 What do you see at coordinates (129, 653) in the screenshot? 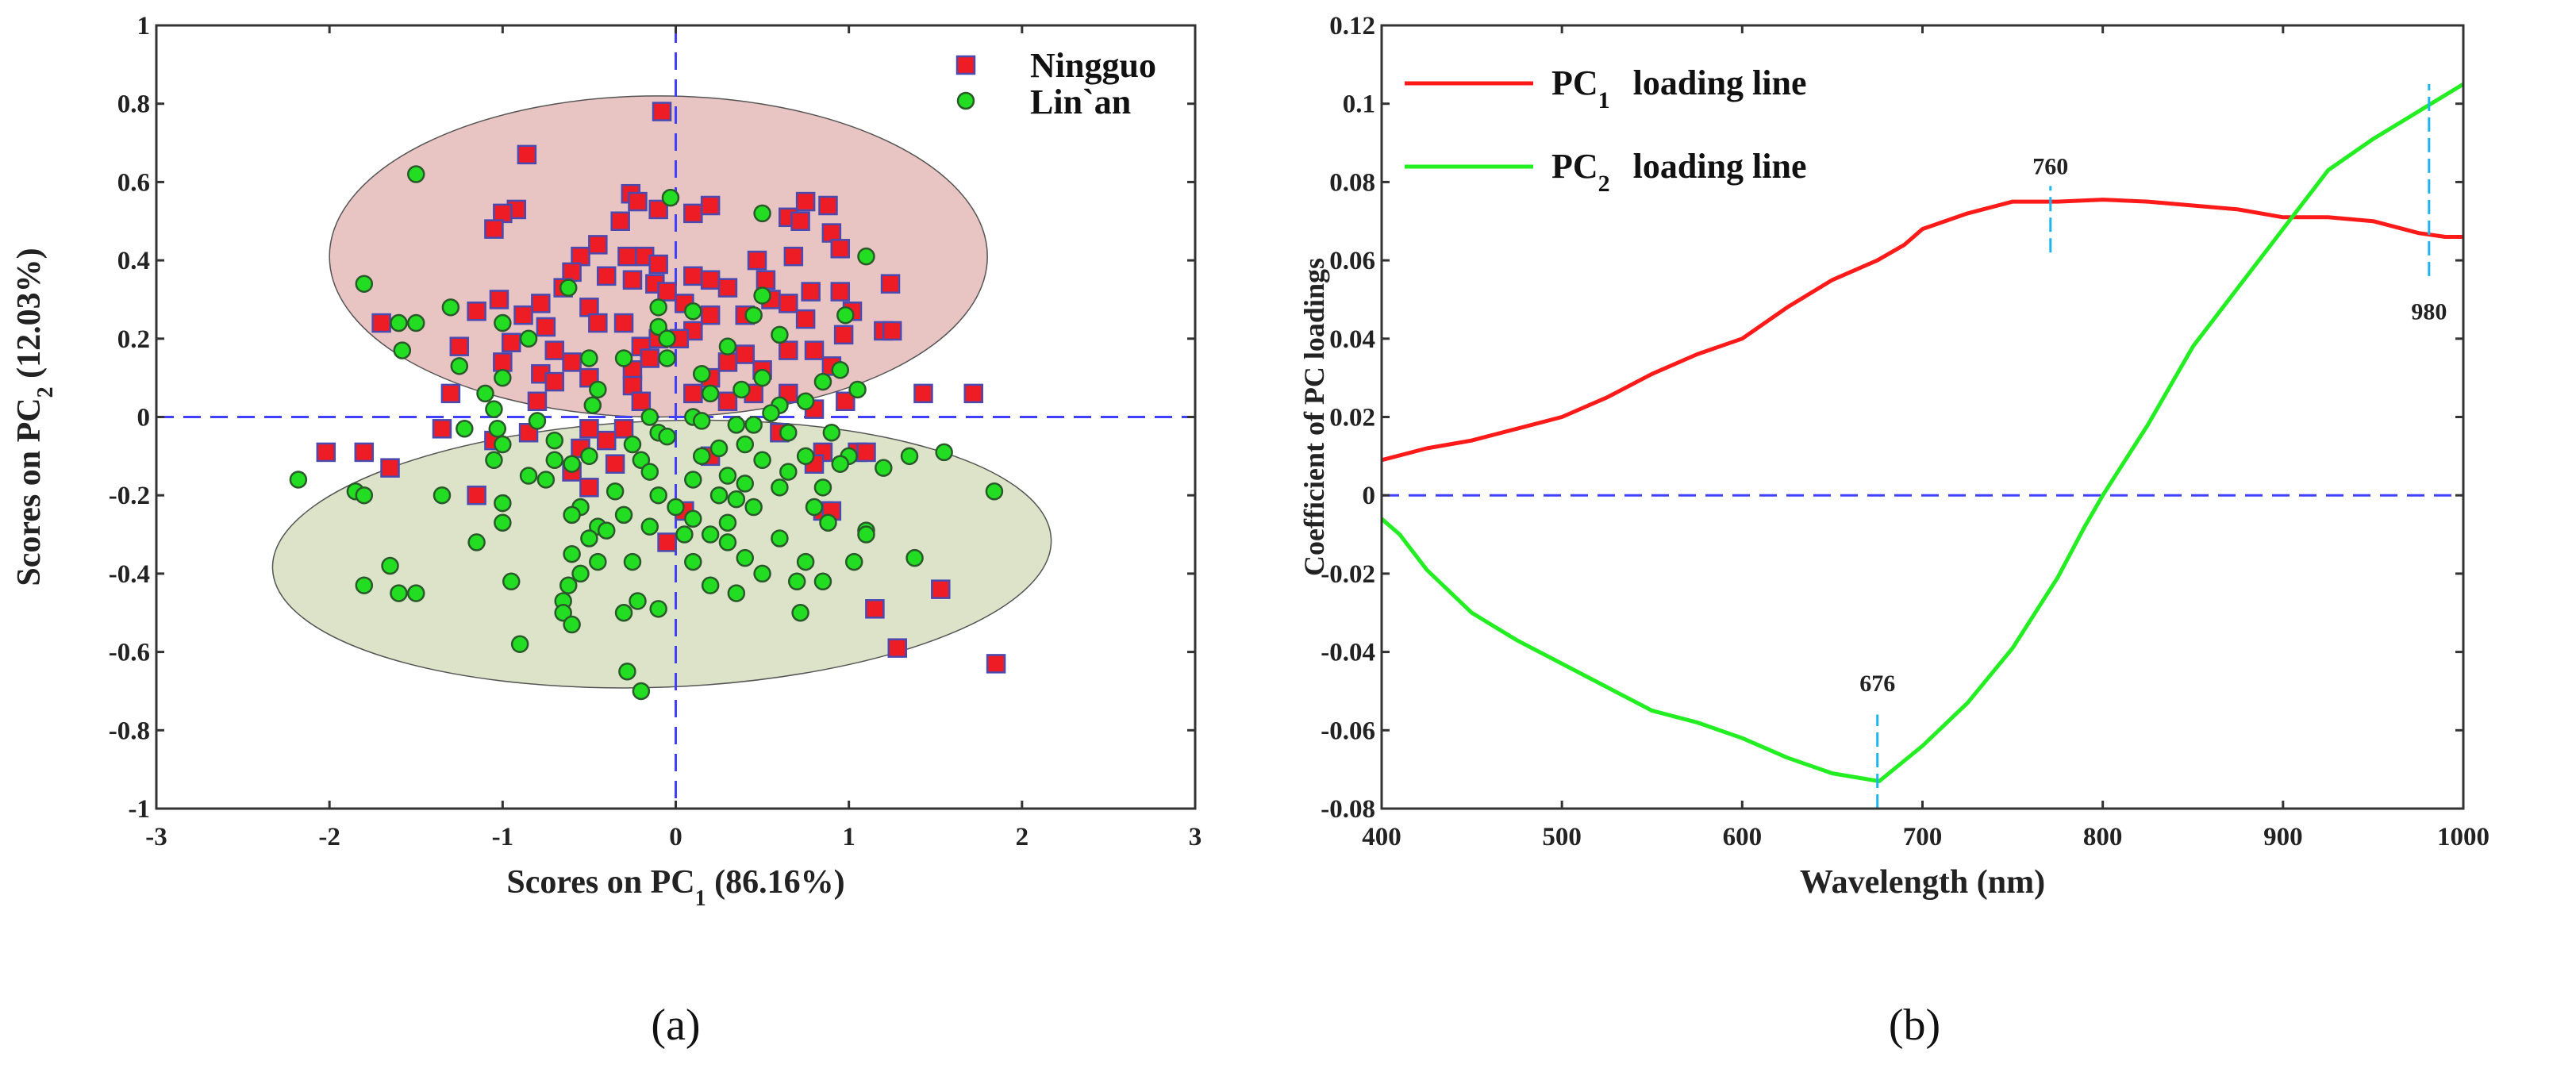
I see `y-tick-label: -0.6` at bounding box center [129, 653].